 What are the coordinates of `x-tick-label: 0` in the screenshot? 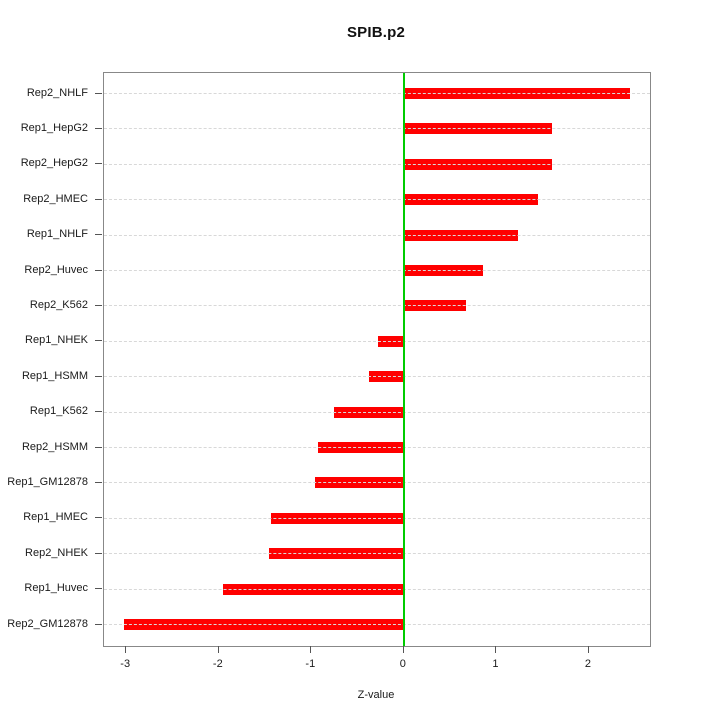 It's located at (402, 664).